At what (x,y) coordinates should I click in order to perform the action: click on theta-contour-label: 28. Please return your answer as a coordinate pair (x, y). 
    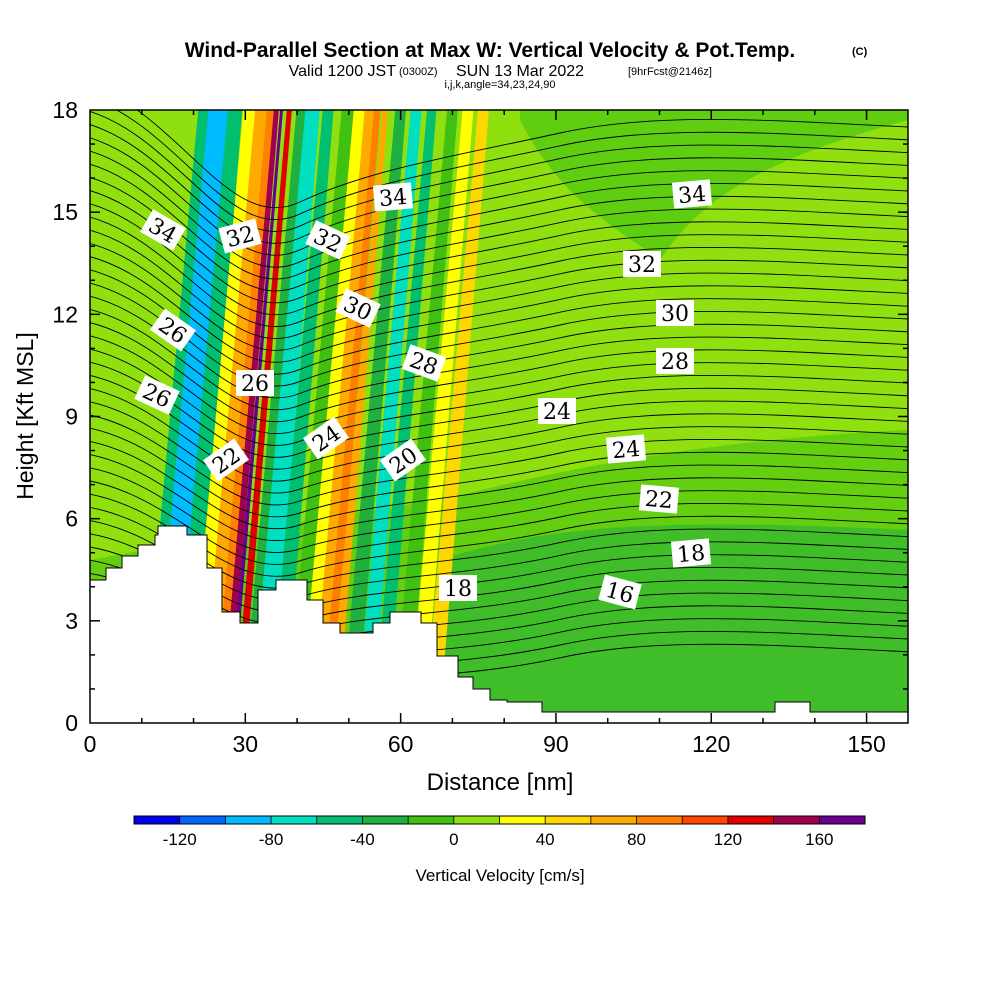
    Looking at the image, I should click on (424, 363).